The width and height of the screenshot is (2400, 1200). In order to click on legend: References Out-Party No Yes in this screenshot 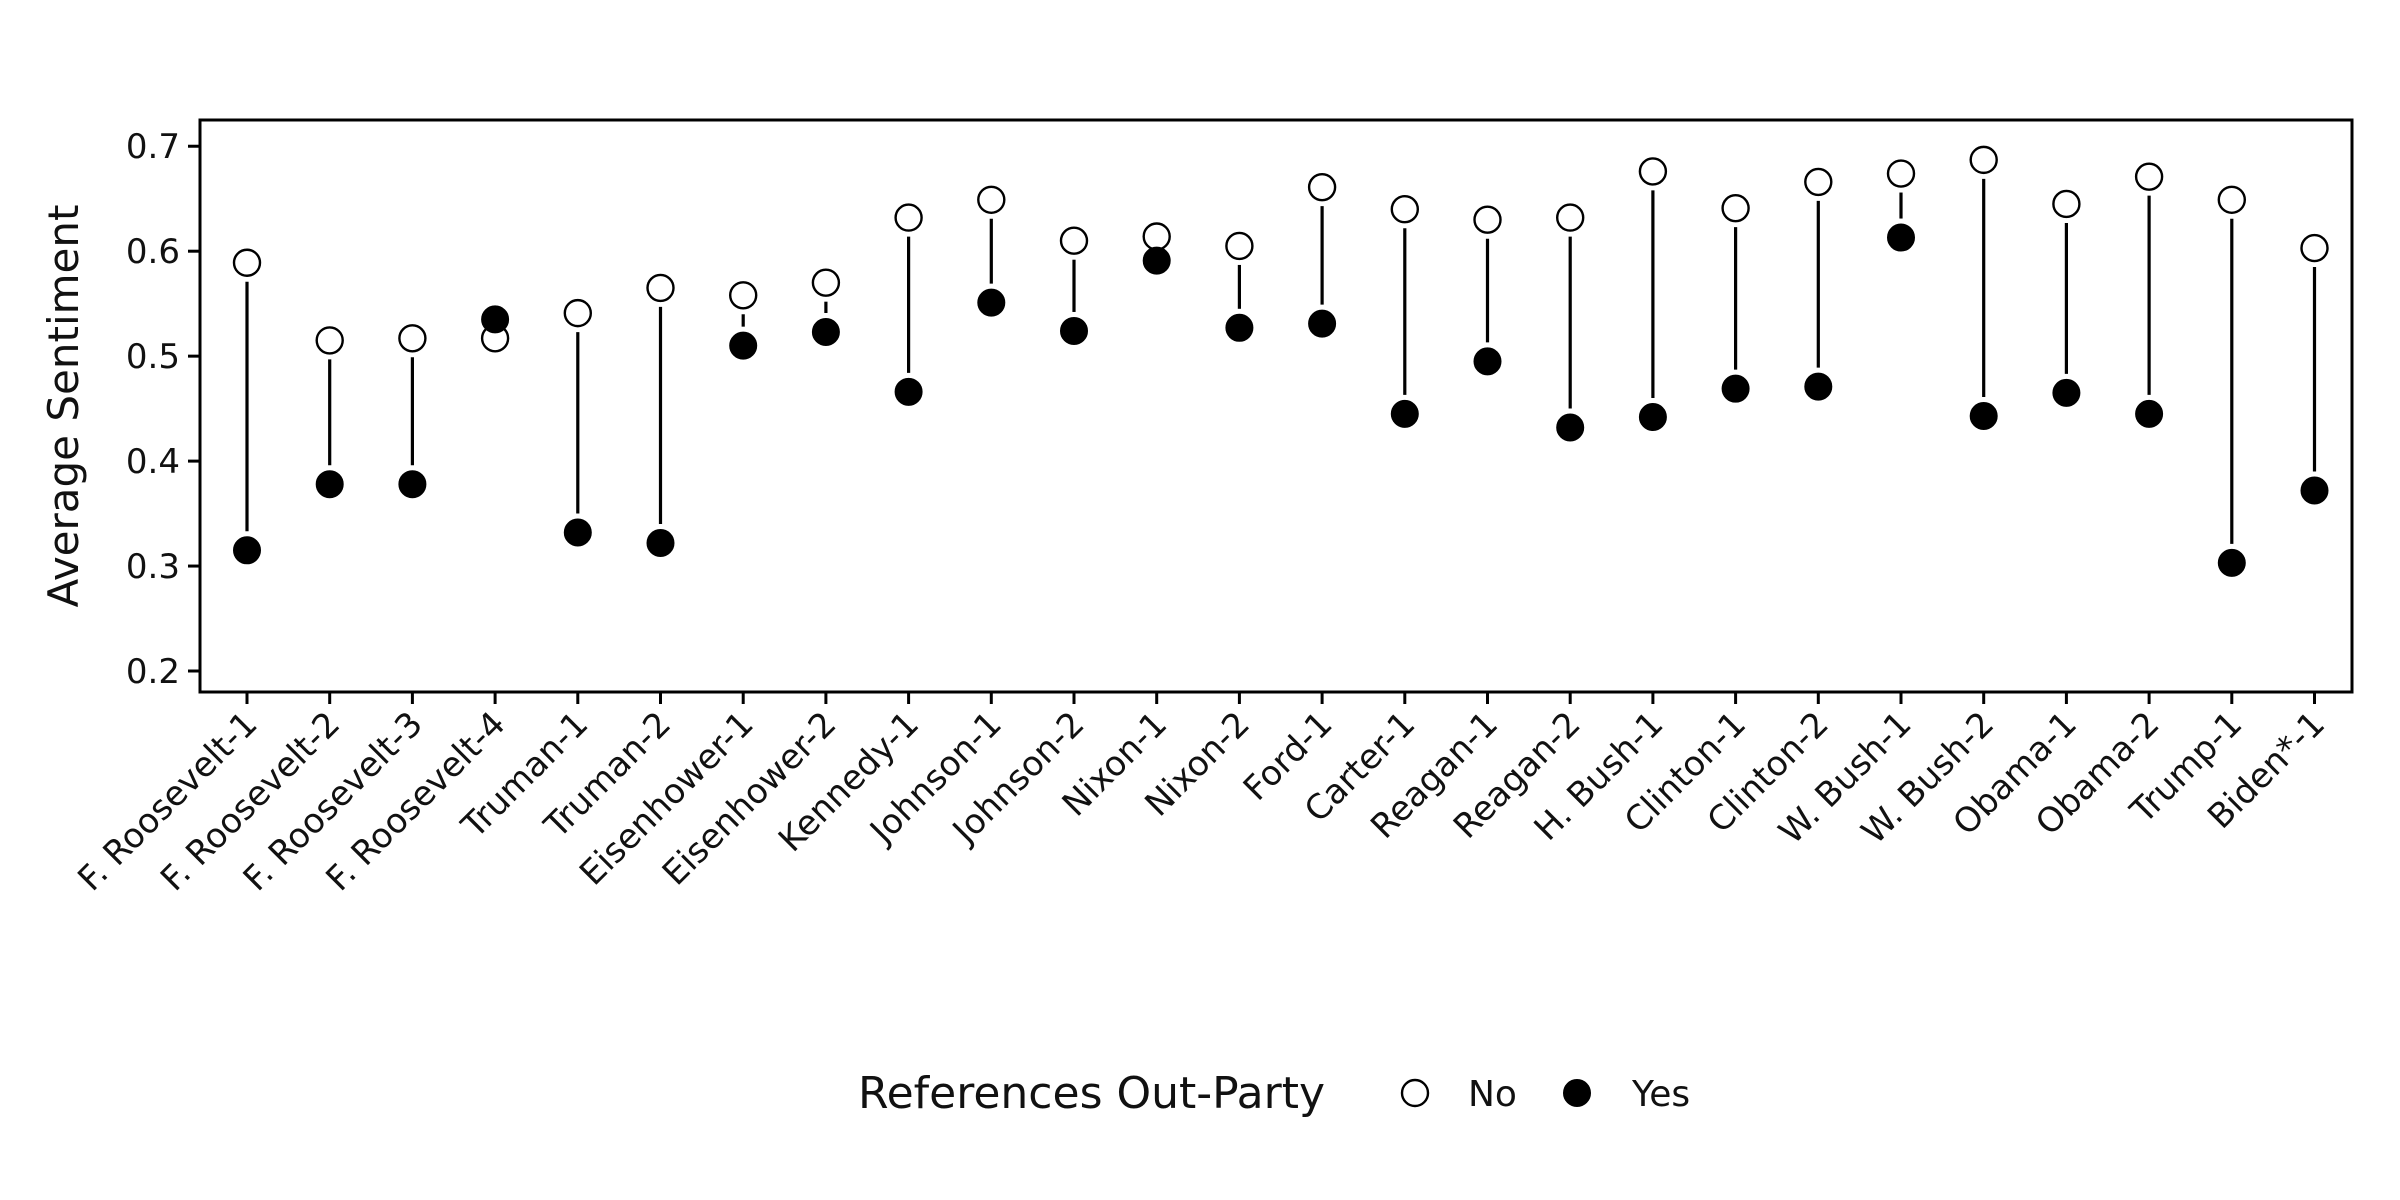, I will do `click(1274, 1093)`.